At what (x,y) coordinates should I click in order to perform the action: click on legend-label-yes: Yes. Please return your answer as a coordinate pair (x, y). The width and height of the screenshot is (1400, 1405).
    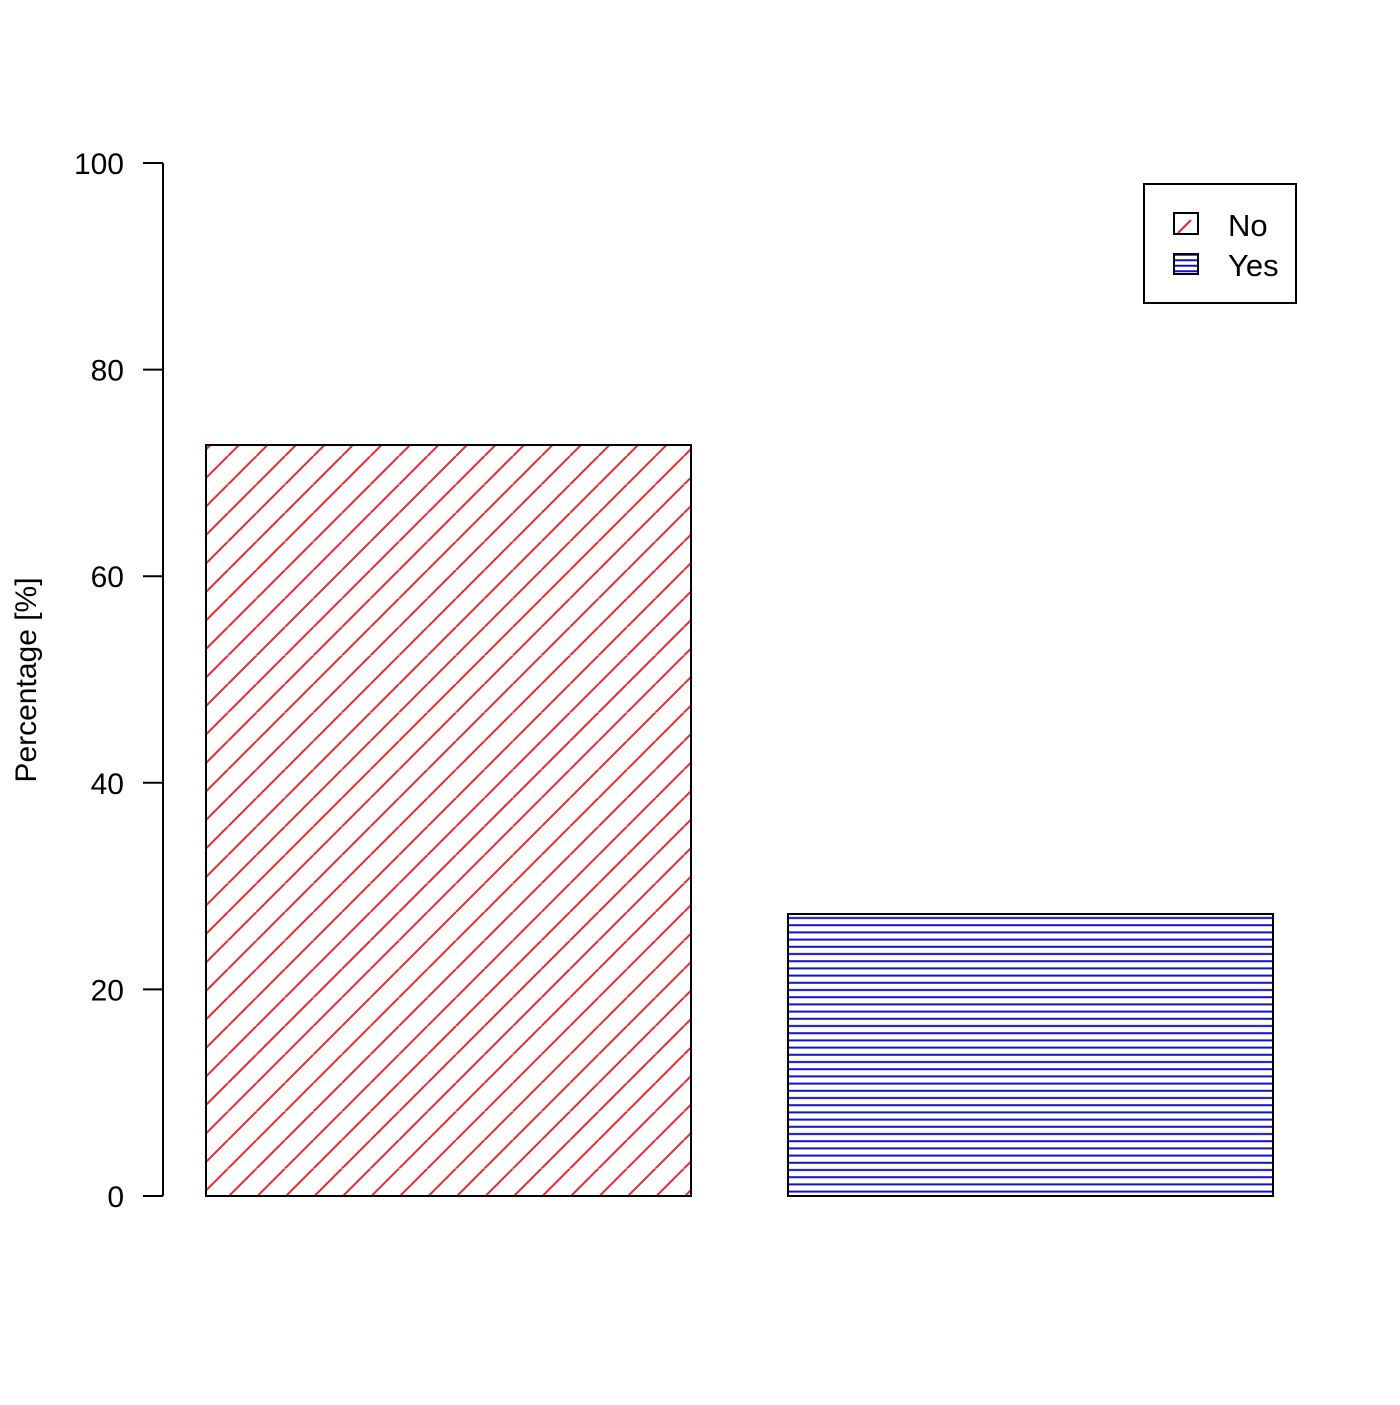
    Looking at the image, I should click on (1253, 265).